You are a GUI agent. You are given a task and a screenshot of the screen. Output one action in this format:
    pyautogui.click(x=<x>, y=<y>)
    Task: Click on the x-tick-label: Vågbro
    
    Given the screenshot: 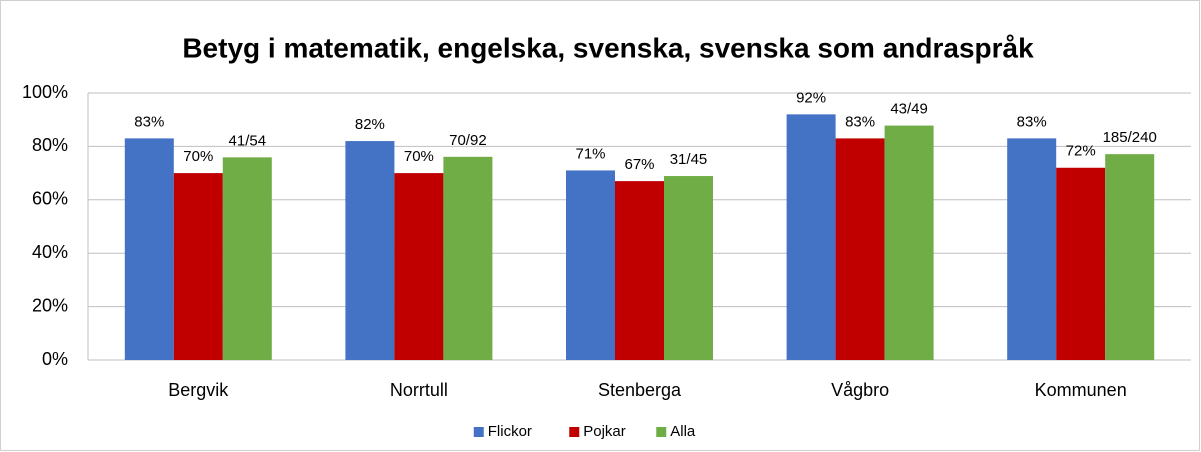 What is the action you would take?
    pyautogui.click(x=860, y=390)
    